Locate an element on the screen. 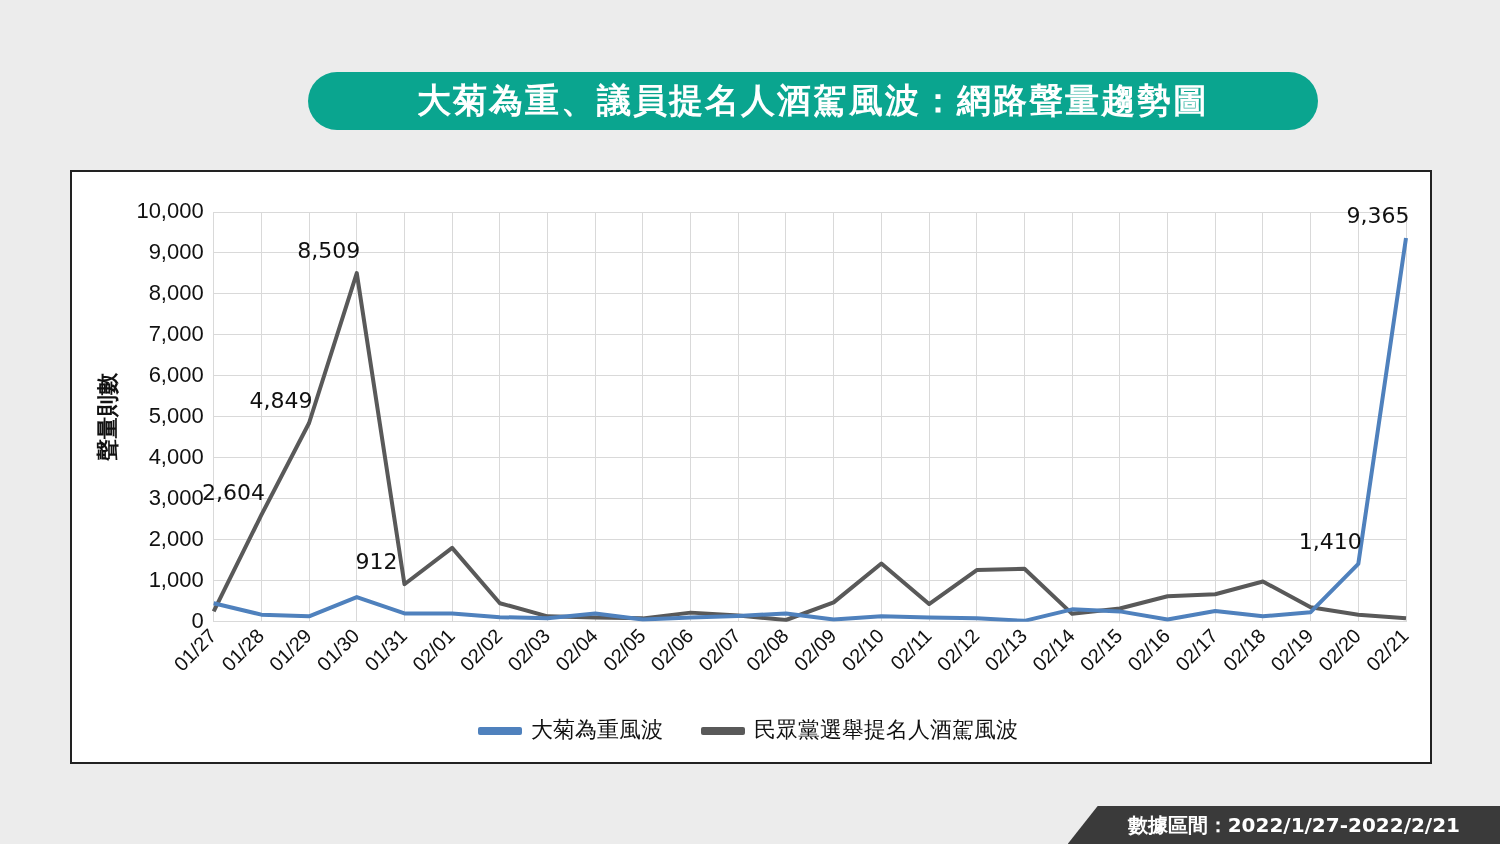  y-tick-label: 2,000 is located at coordinates (176, 538).